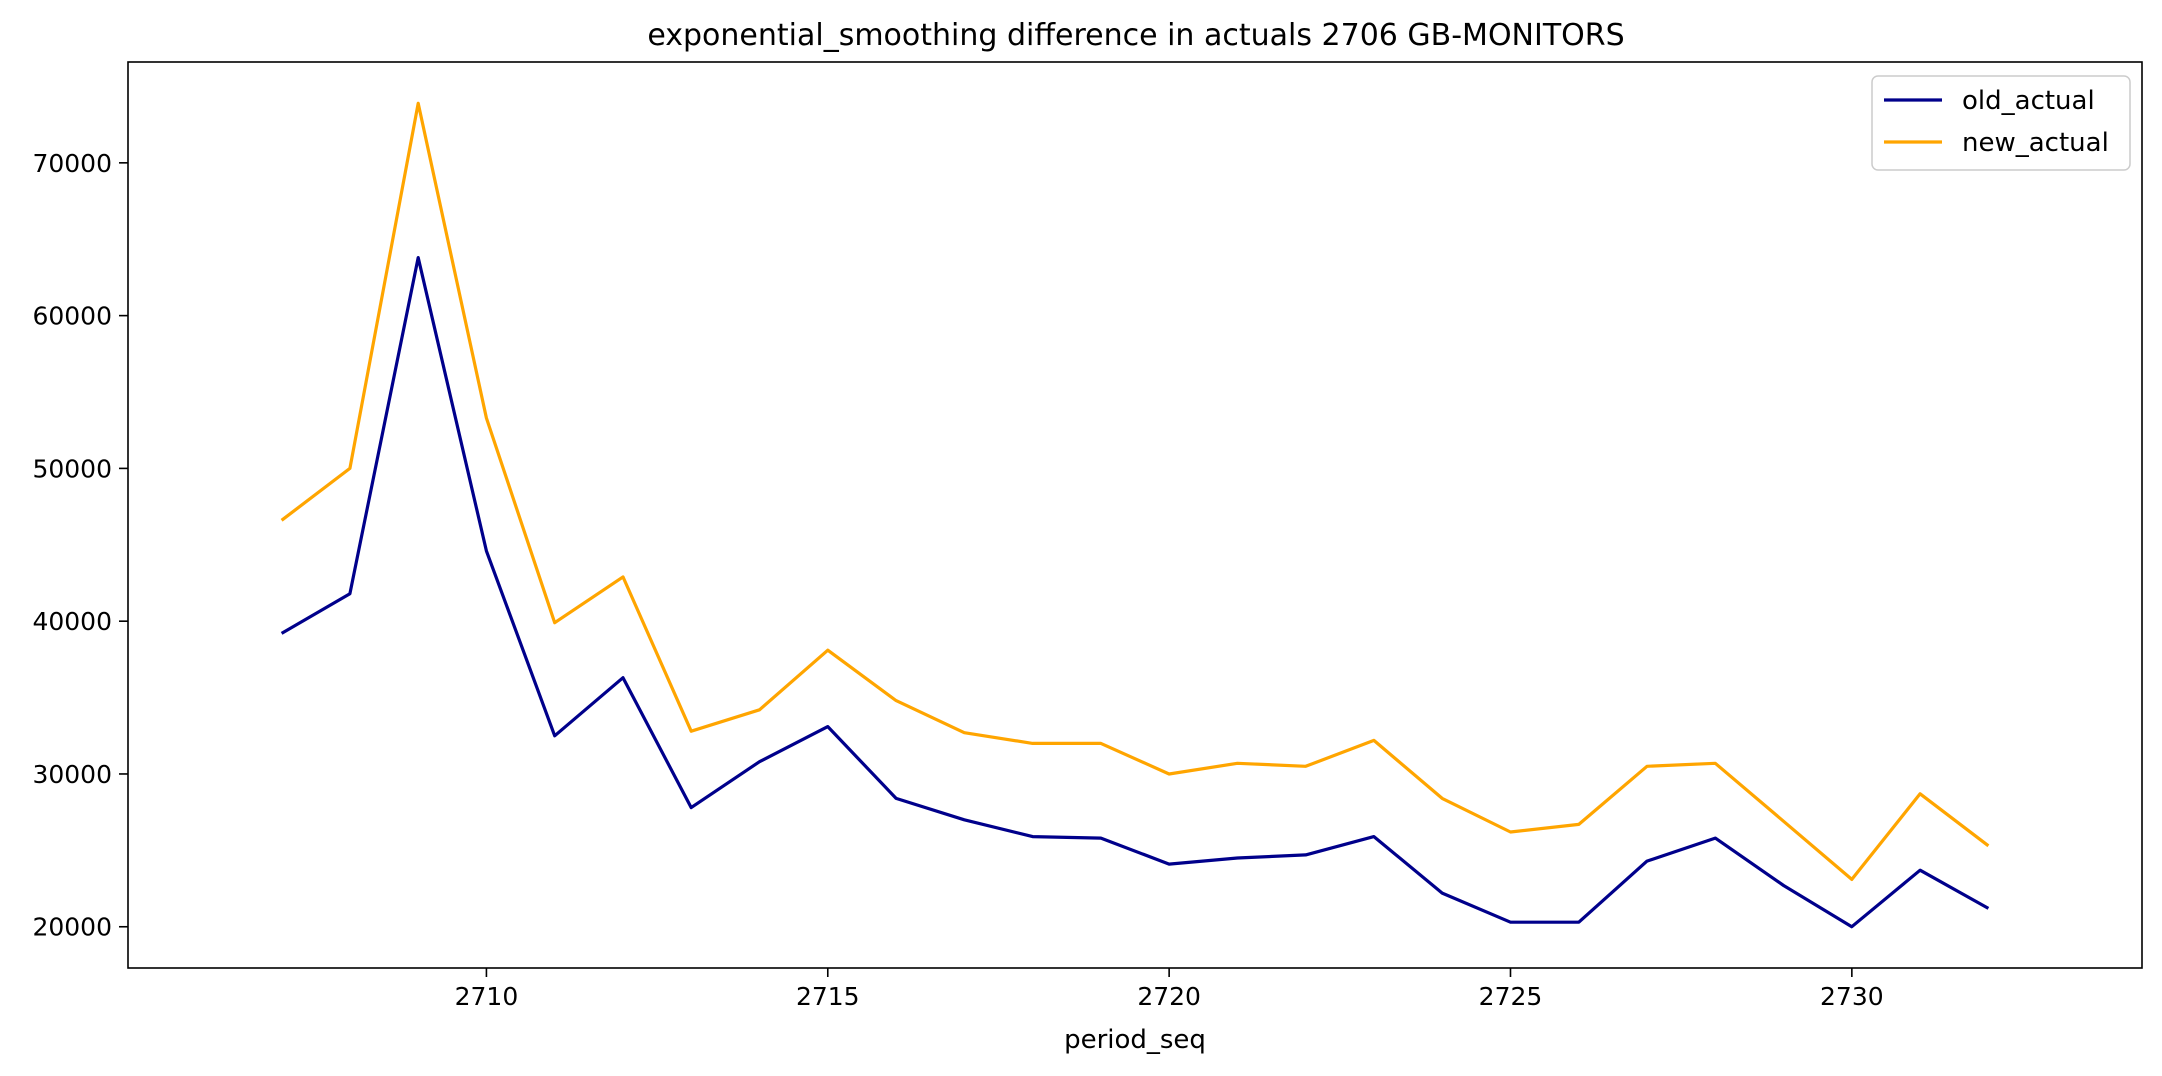  Describe the element at coordinates (2035, 143) in the screenshot. I see `legend-label: new_actual` at that location.